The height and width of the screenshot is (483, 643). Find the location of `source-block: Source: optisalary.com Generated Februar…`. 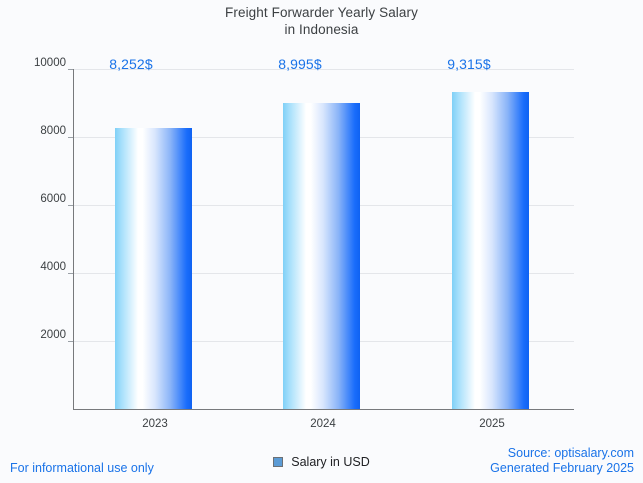

source-block: Source: optisalary.com Generated Februar… is located at coordinates (562, 461).